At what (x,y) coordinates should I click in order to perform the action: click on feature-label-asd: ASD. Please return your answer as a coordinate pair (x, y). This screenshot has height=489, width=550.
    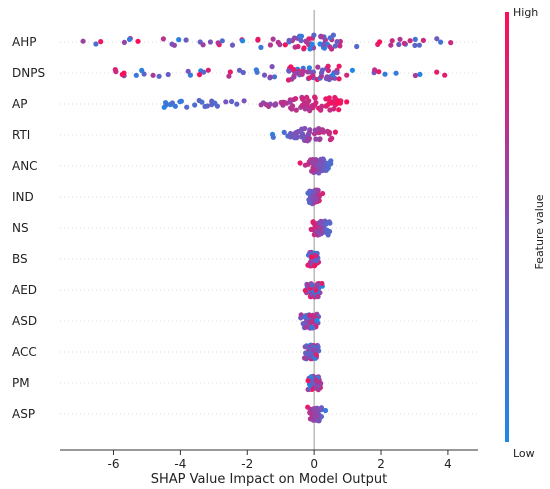
    Looking at the image, I should click on (24, 321).